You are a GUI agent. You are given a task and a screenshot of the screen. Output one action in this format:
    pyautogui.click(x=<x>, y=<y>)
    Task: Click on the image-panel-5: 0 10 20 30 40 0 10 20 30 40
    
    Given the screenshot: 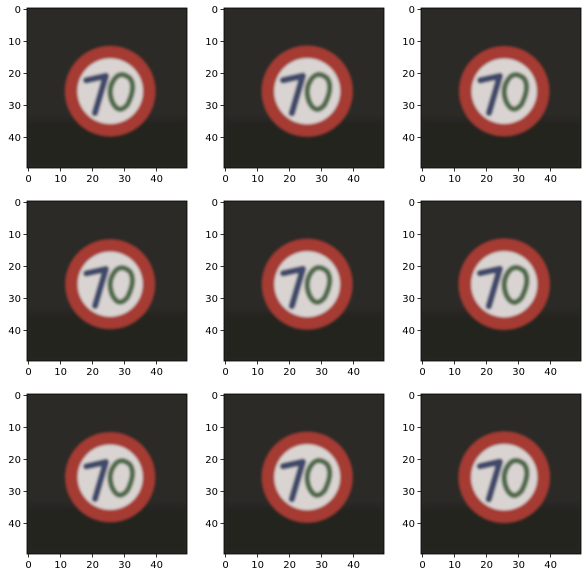 What is the action you would take?
    pyautogui.click(x=295, y=288)
    